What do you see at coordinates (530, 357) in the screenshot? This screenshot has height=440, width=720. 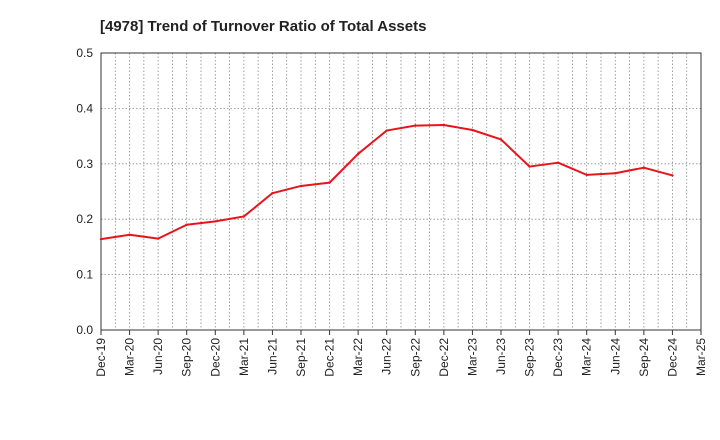 I see `x-tick-label: Sep-23` at bounding box center [530, 357].